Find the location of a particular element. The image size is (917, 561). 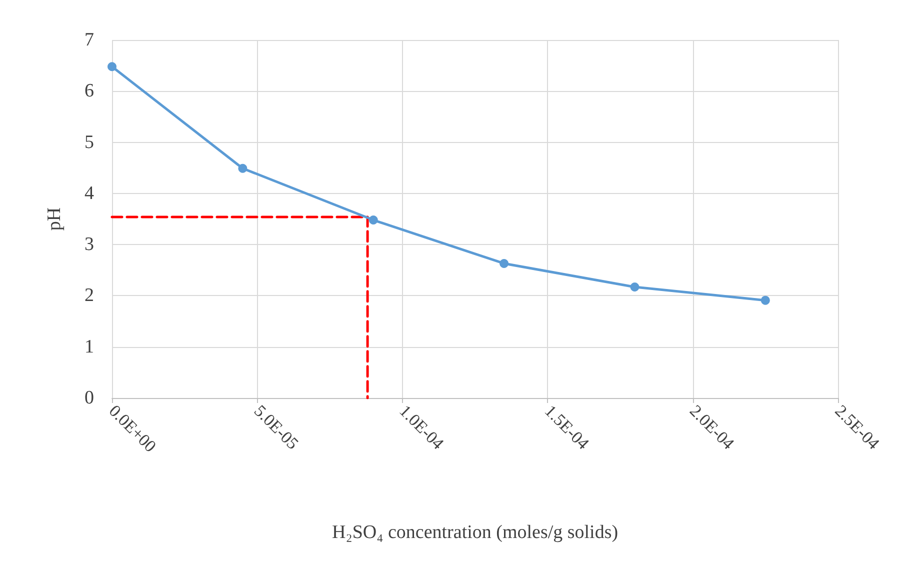

y-tick-label: 6 is located at coordinates (89, 91).